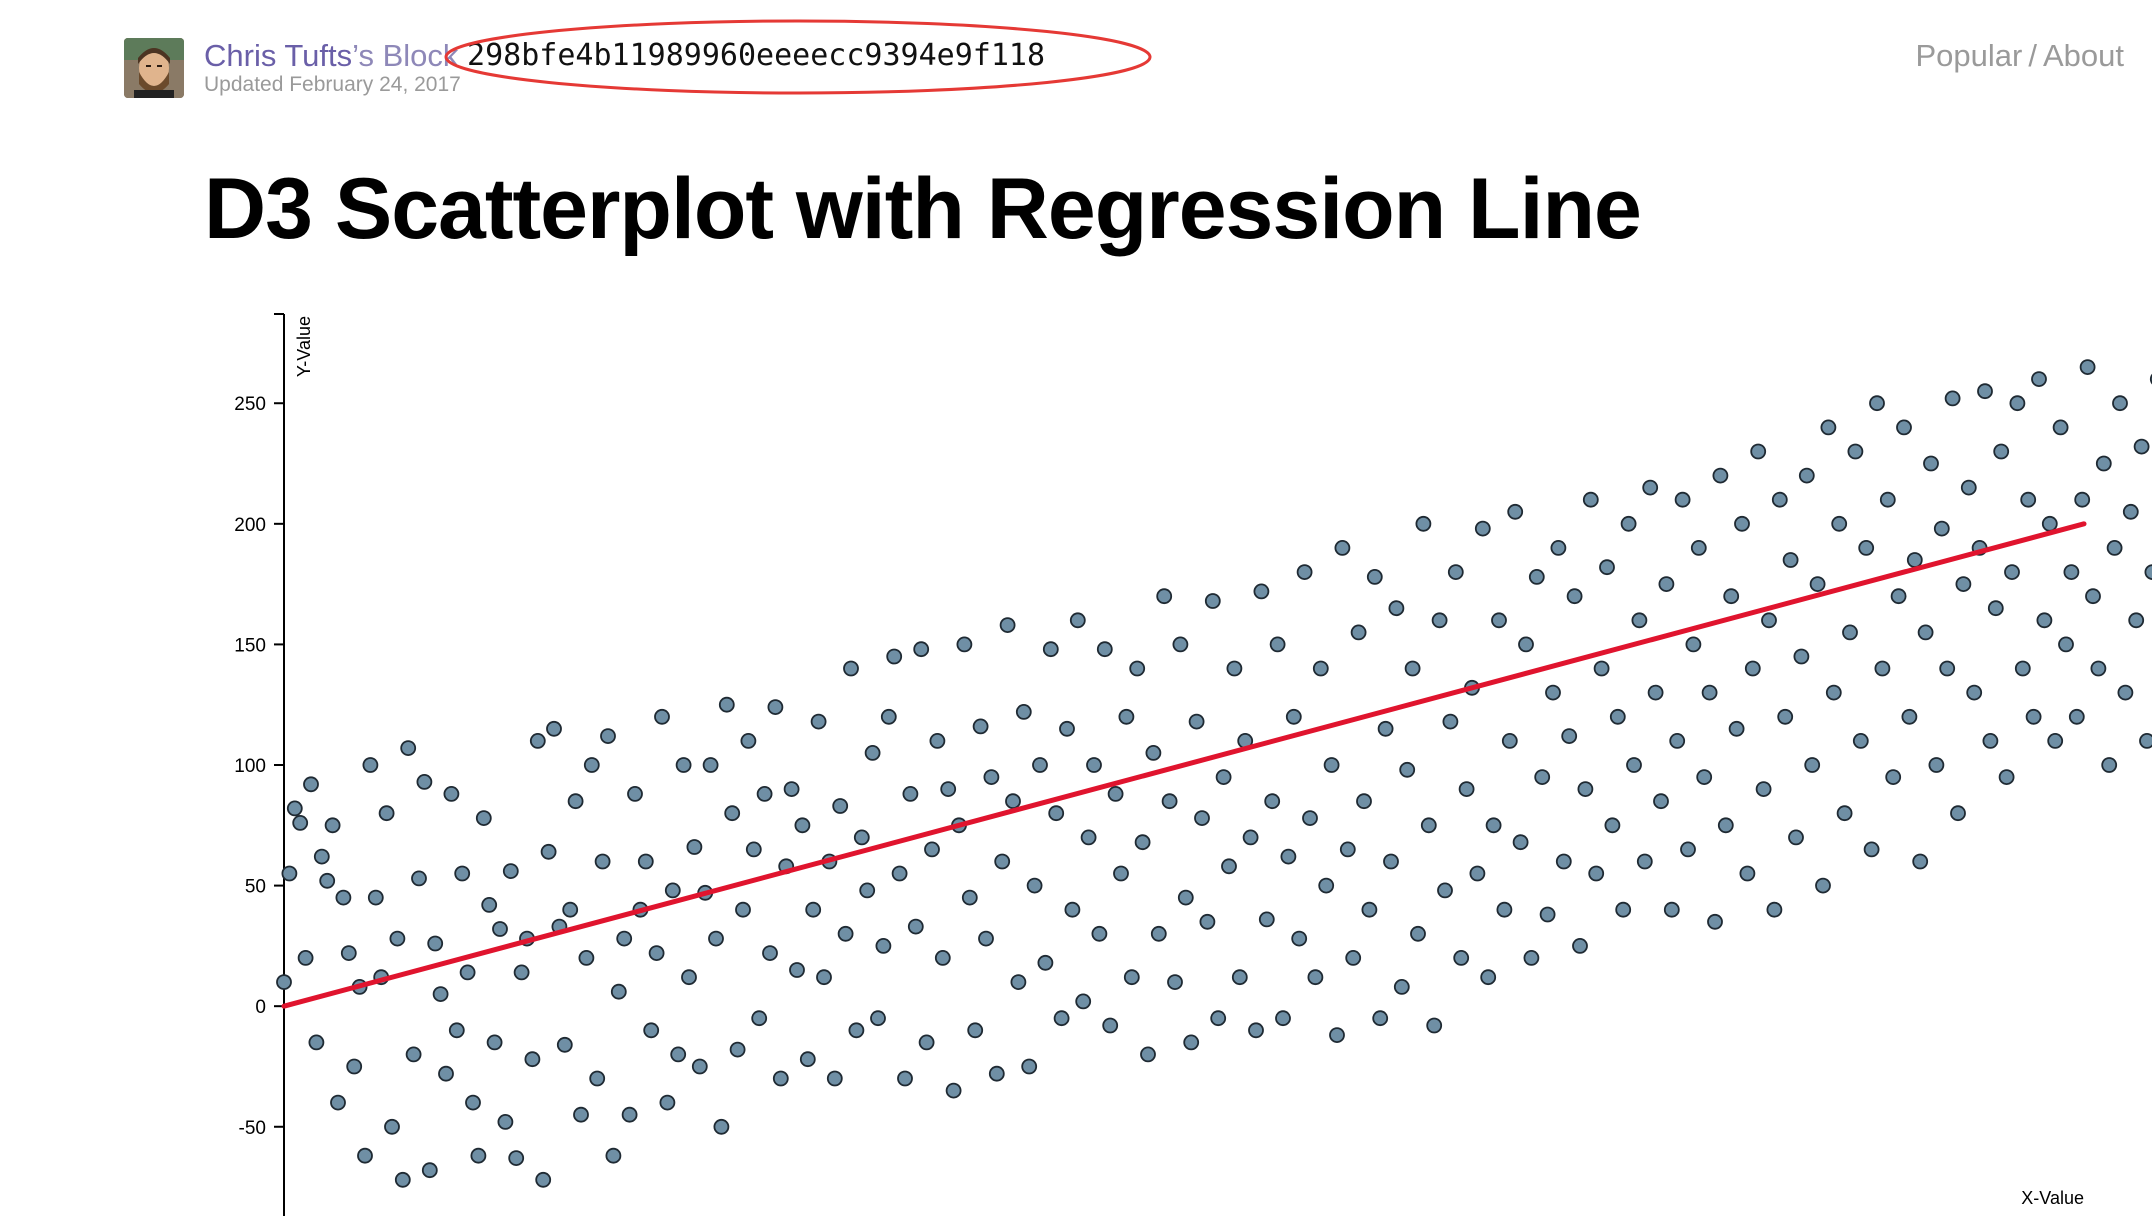 The image size is (2152, 1216). What do you see at coordinates (2052, 1198) in the screenshot?
I see `x-axis-title: X-Value` at bounding box center [2052, 1198].